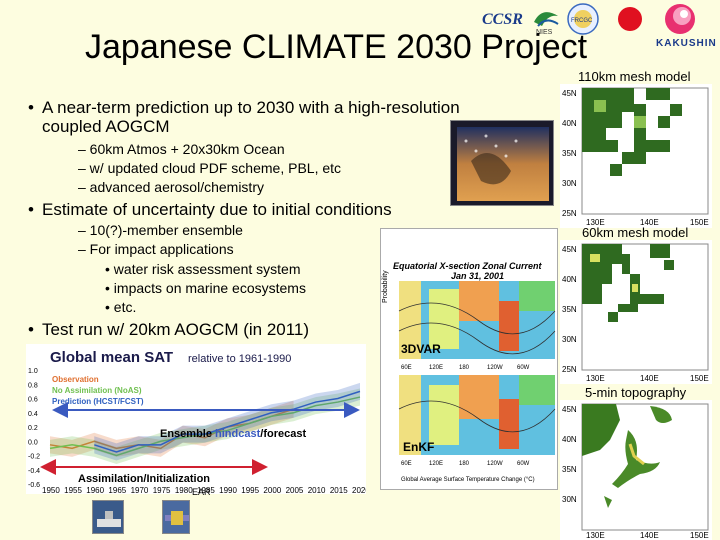 The height and width of the screenshot is (540, 720). What do you see at coordinates (156, 249) in the screenshot?
I see `sub-item: – For impact applications` at bounding box center [156, 249].